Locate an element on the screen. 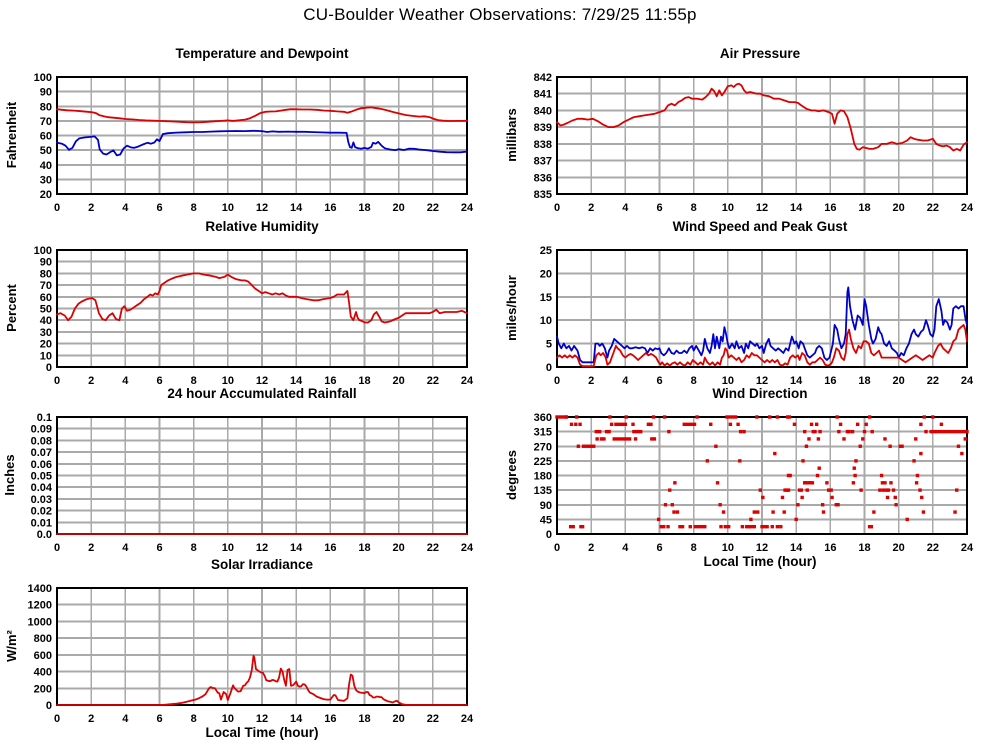 The height and width of the screenshot is (745, 1000). x-axis-label: Local Time (hour) is located at coordinates (759, 561).